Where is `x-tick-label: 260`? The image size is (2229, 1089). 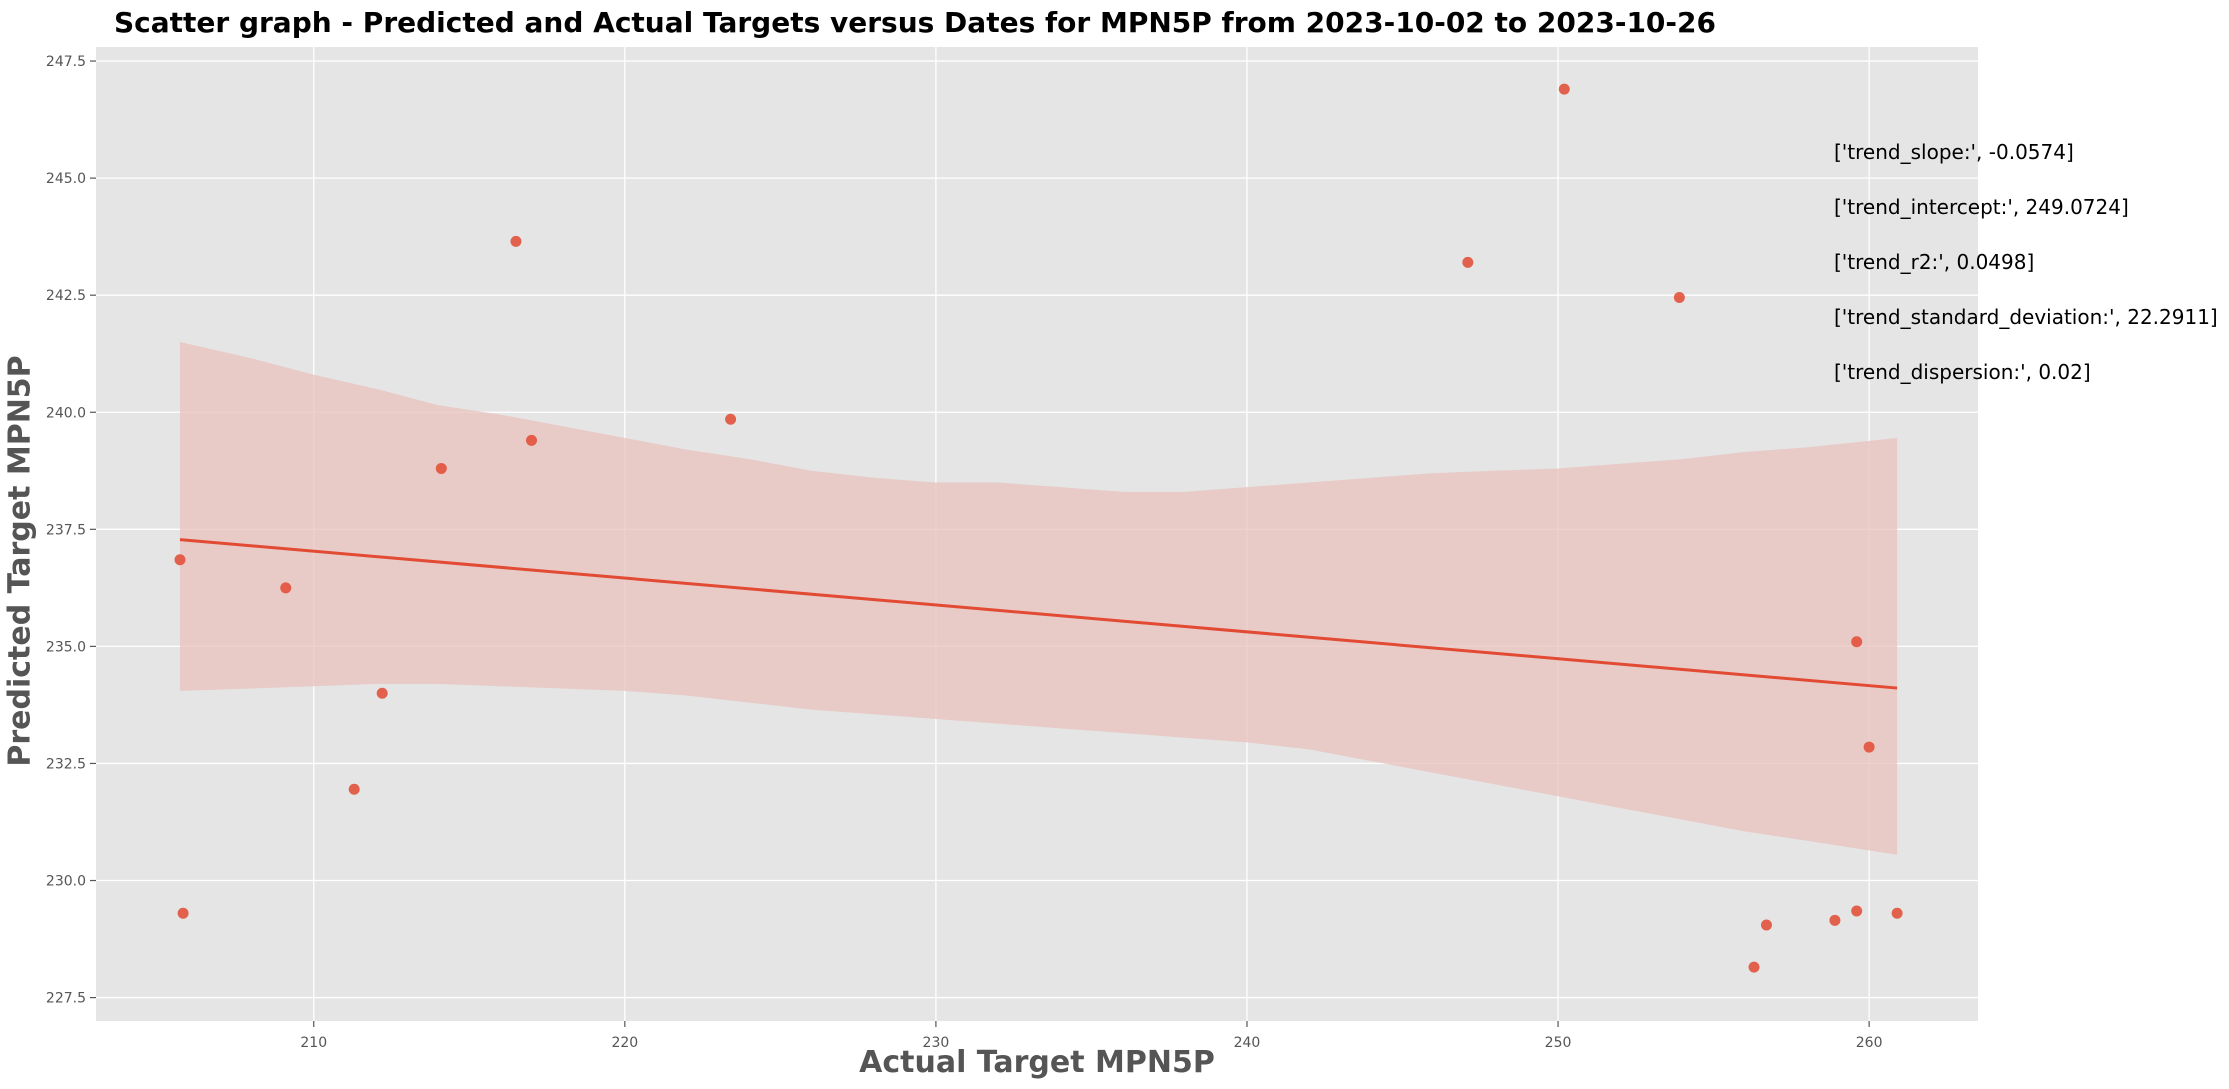 x-tick-label: 260 is located at coordinates (1869, 1043).